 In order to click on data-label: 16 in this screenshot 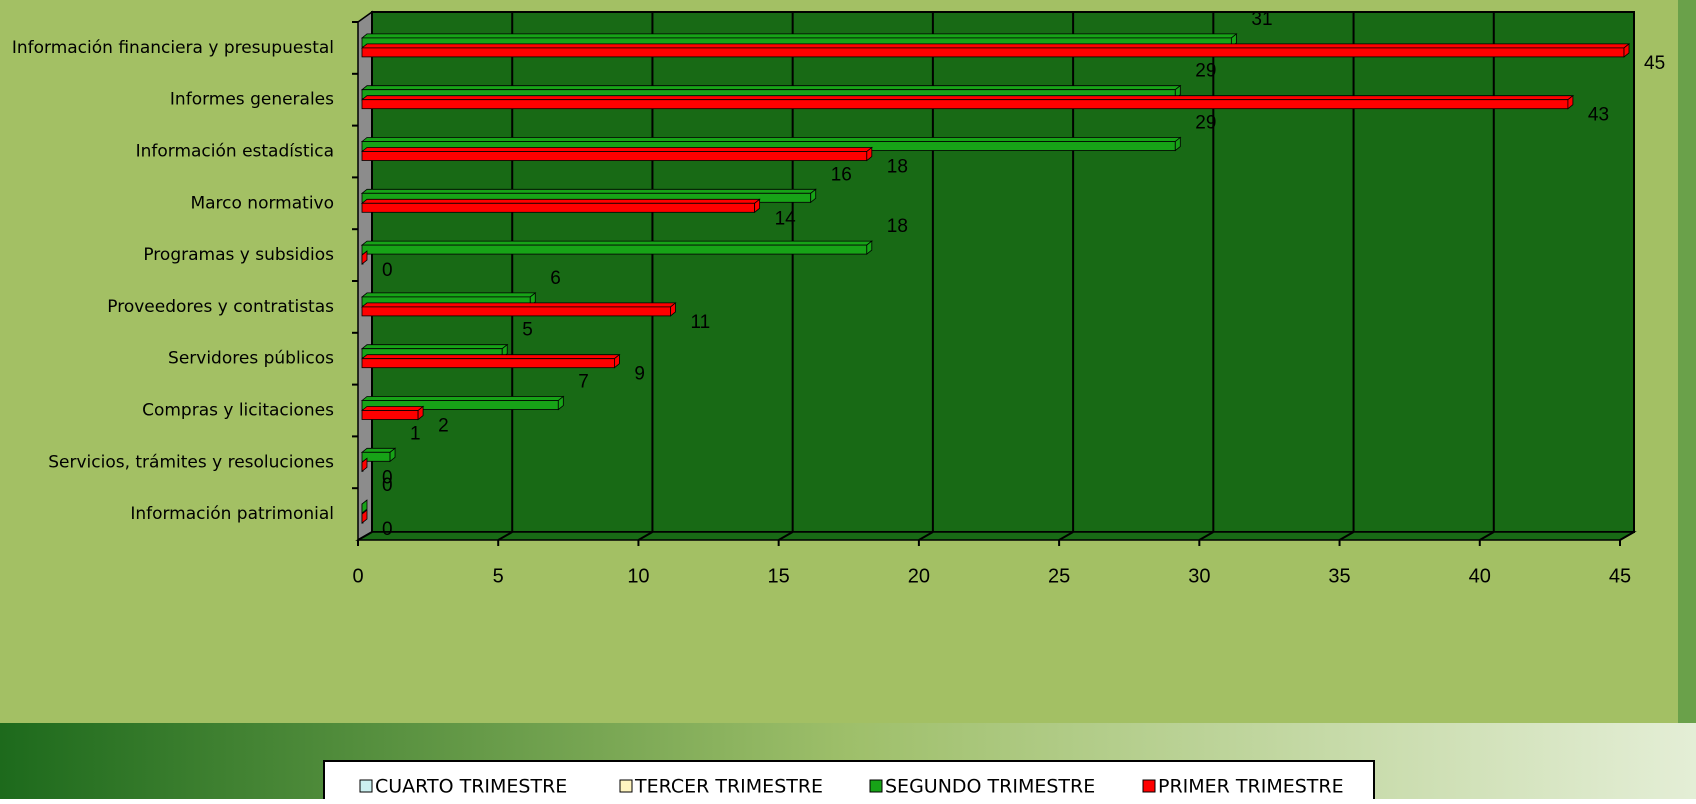, I will do `click(841, 174)`.